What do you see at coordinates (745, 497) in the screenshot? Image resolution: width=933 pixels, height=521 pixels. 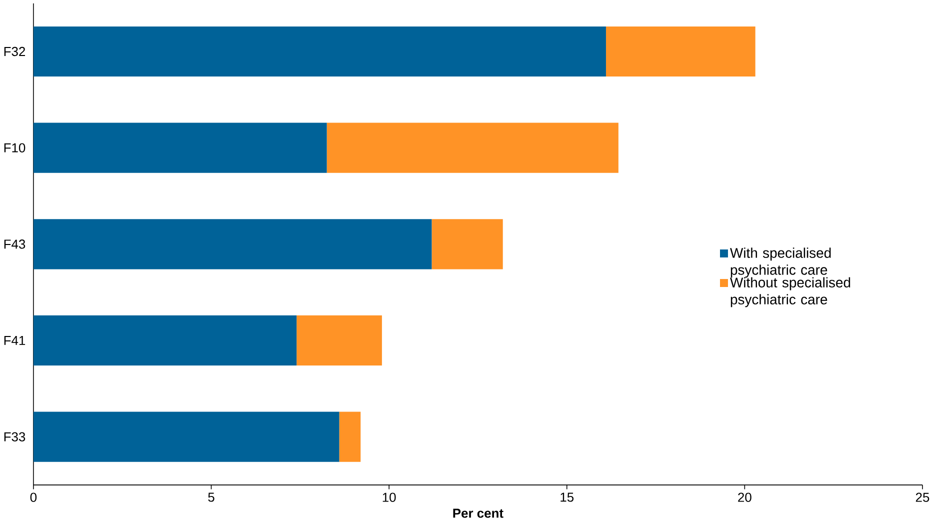 I see `x-tick-label: 20` at bounding box center [745, 497].